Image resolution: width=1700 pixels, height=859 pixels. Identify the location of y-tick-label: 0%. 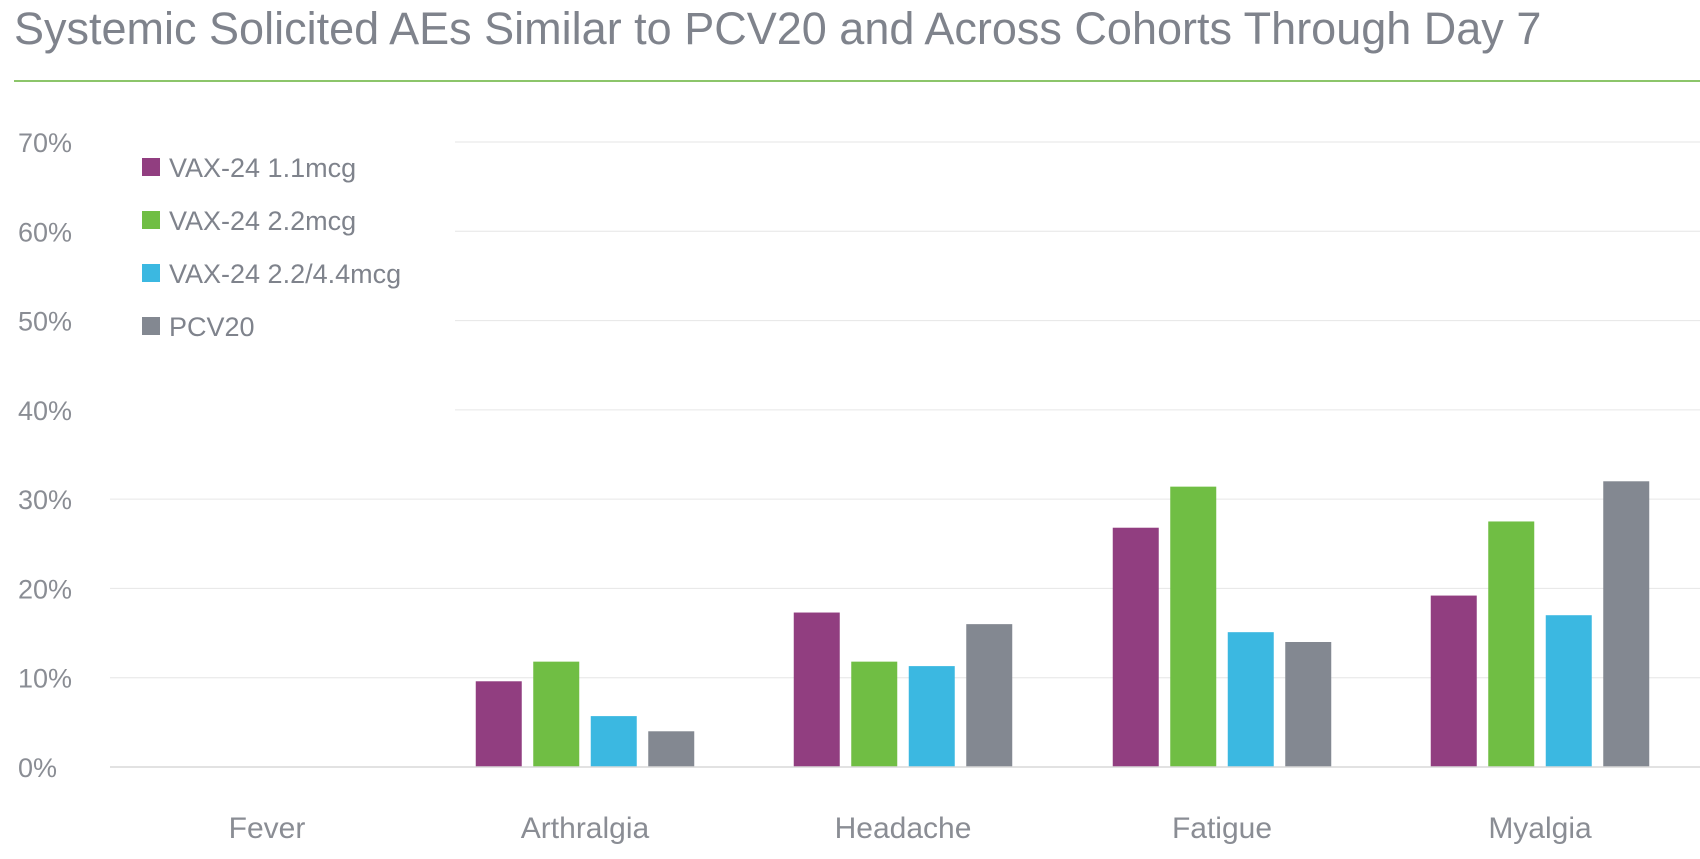
(37, 768).